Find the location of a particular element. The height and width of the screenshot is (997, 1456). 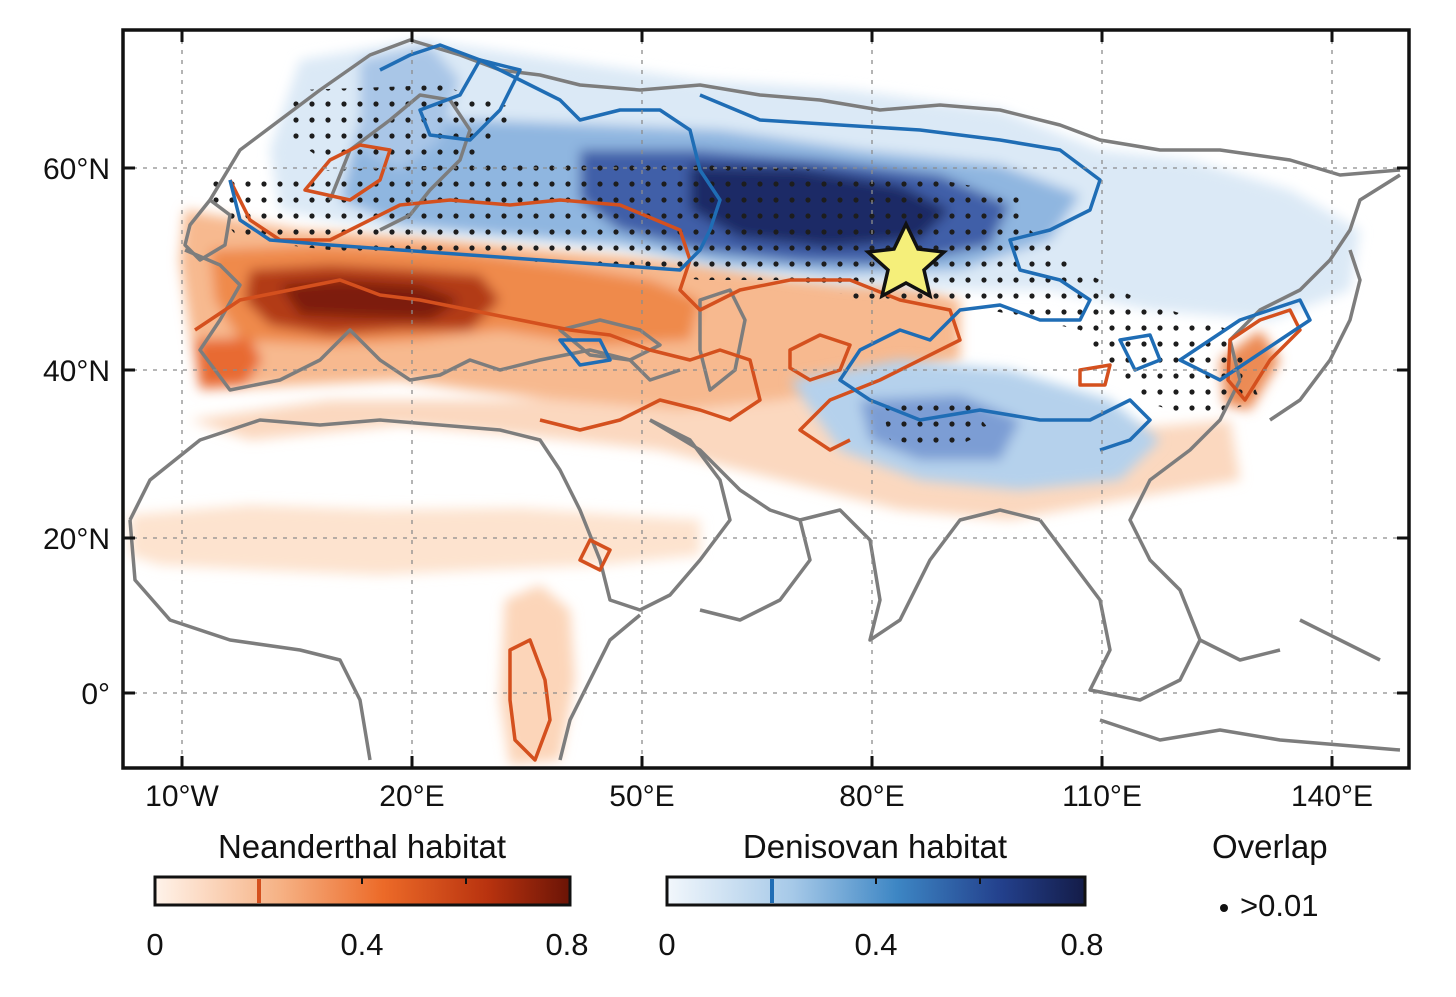

neanderthal-east-africa is located at coordinates (537, 675).